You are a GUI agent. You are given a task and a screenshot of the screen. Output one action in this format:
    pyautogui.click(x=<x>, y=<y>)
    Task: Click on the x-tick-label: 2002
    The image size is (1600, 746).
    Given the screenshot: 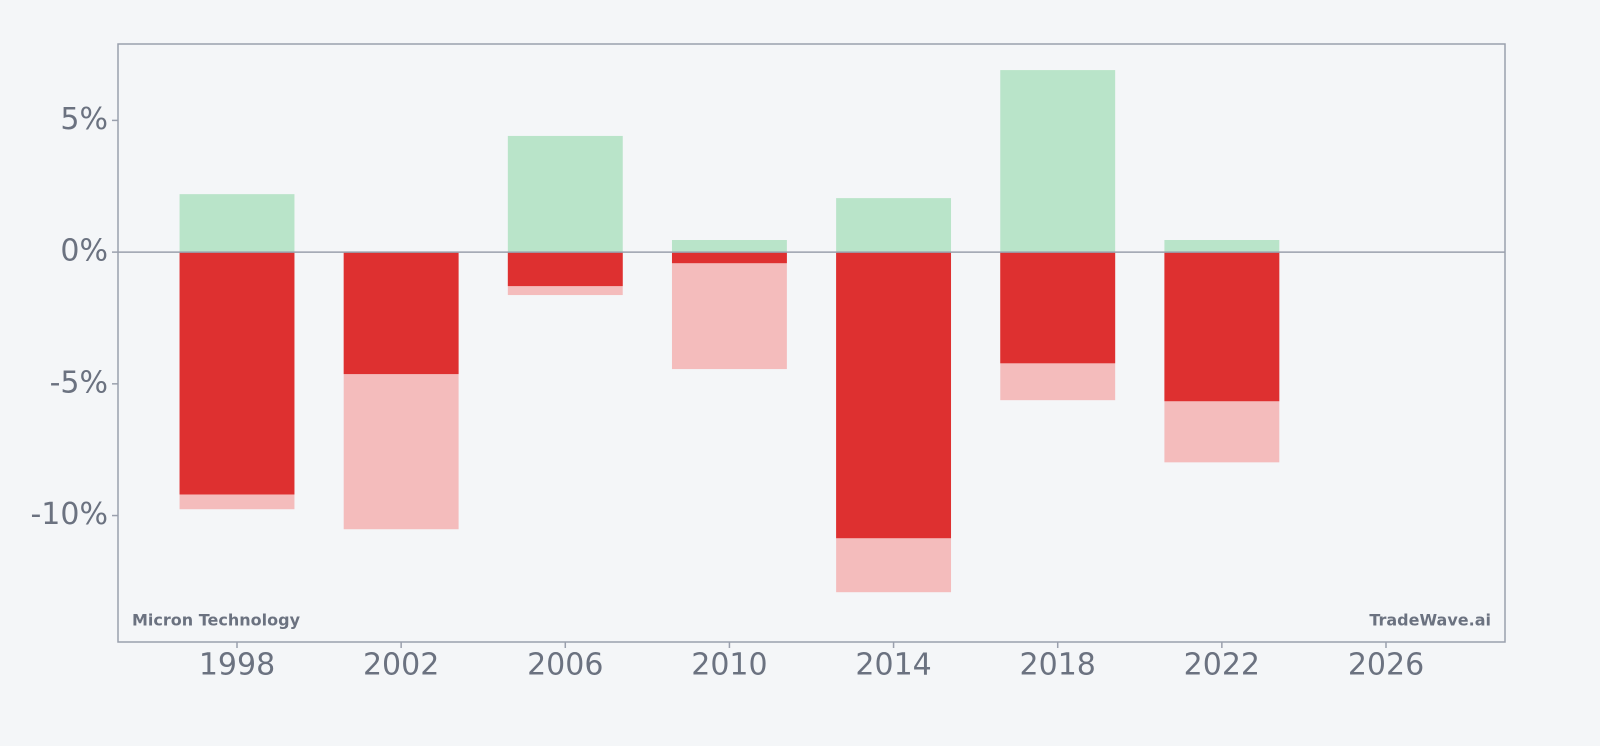 What is the action you would take?
    pyautogui.click(x=401, y=665)
    